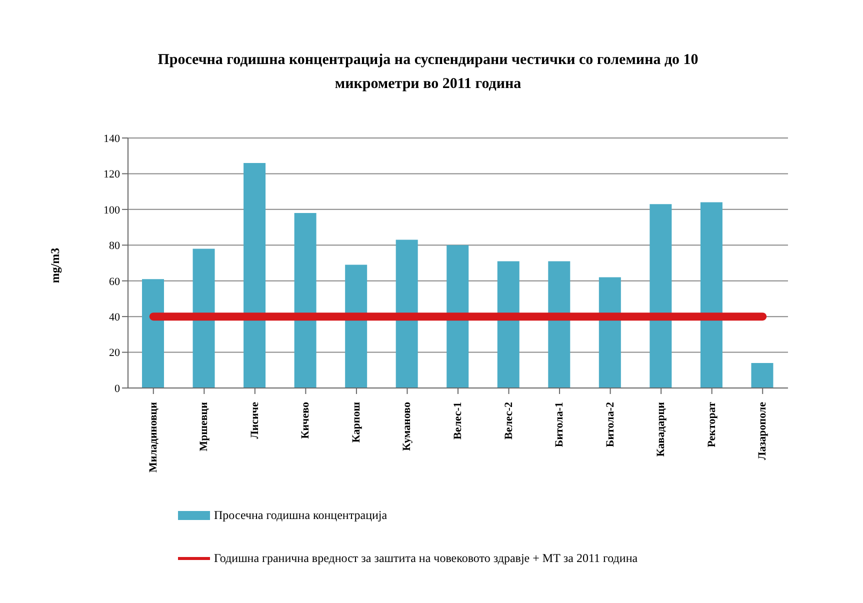 This screenshot has width=863, height=603. What do you see at coordinates (114, 282) in the screenshot?
I see `y-tick-label: 60` at bounding box center [114, 282].